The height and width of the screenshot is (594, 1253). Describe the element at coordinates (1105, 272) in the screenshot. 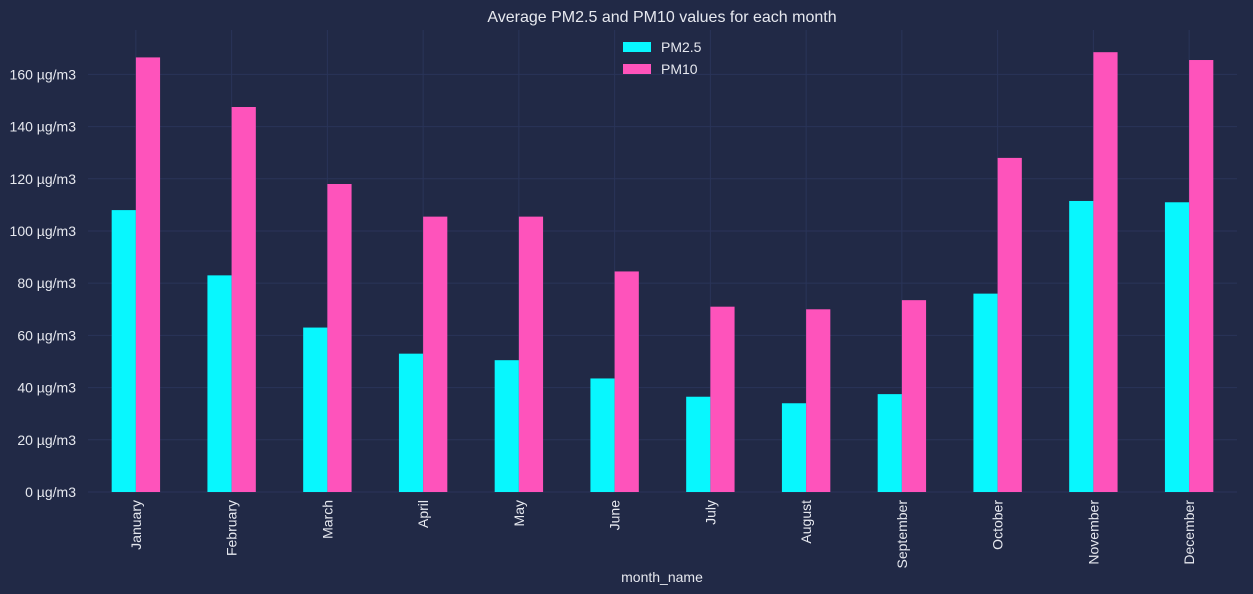

I see `bar-pm10-november` at that location.